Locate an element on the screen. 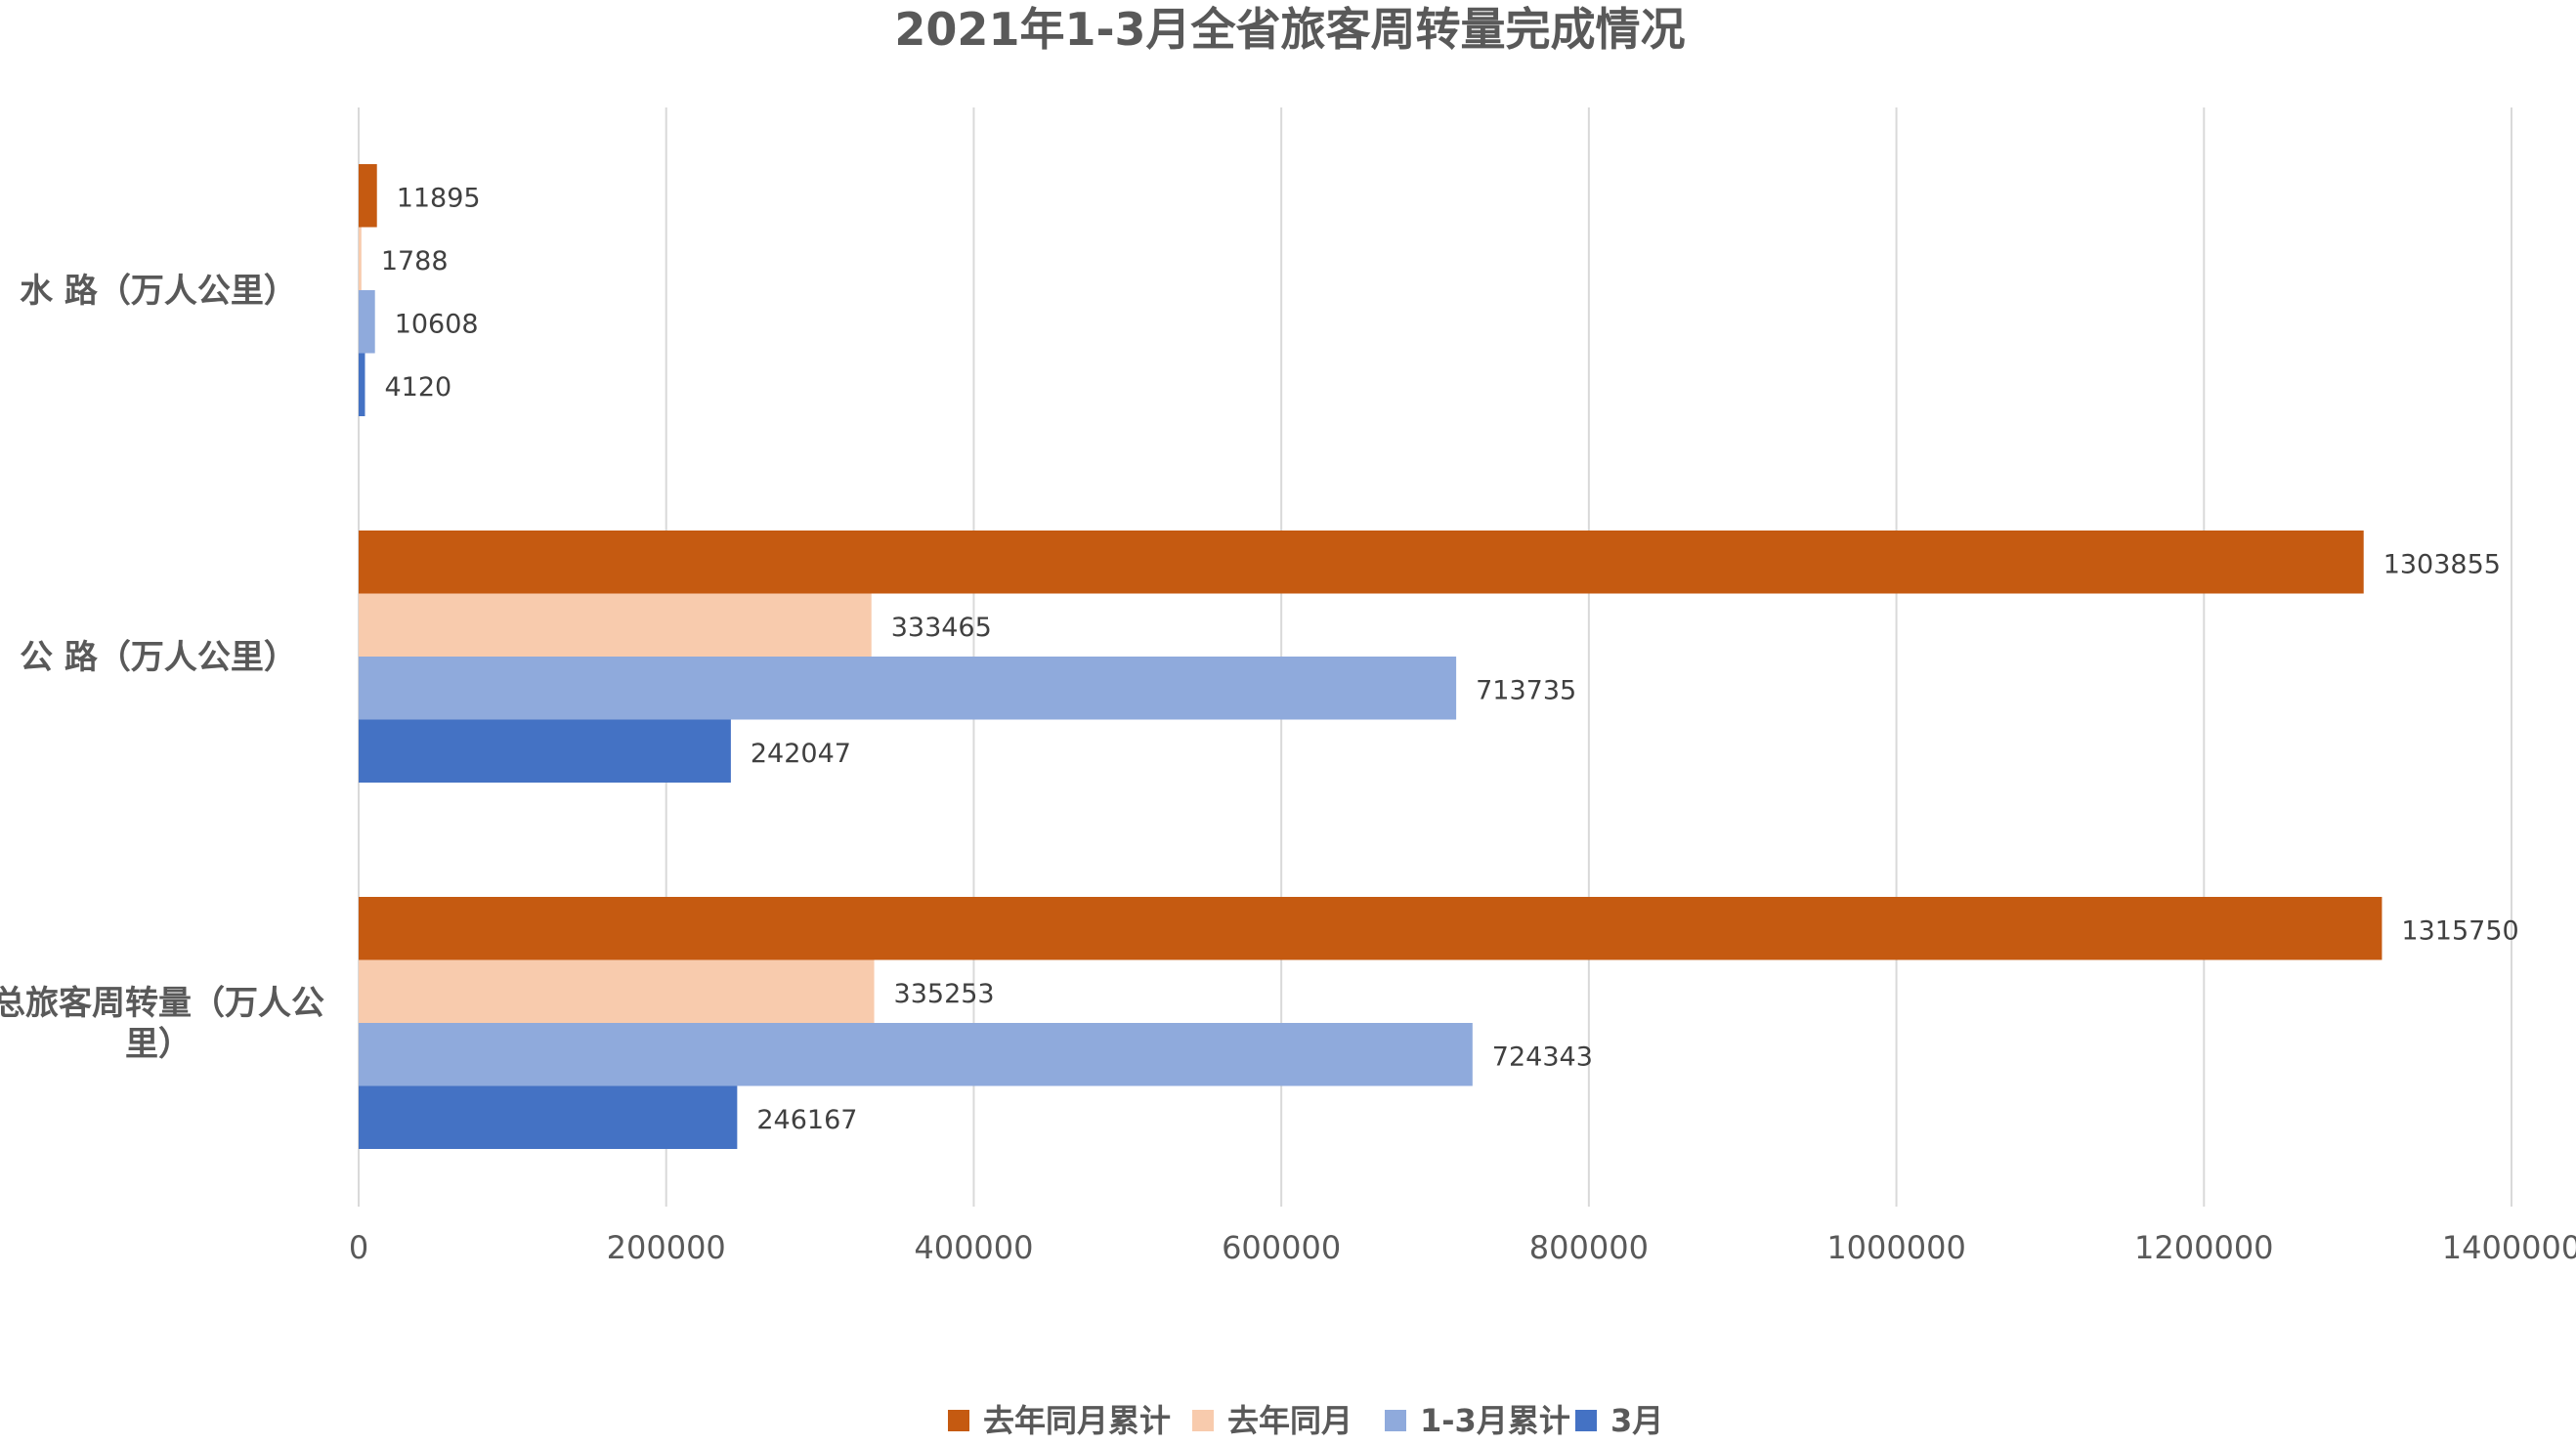 The height and width of the screenshot is (1445, 2576). legend-entry: 去年同月 is located at coordinates (1289, 1420).